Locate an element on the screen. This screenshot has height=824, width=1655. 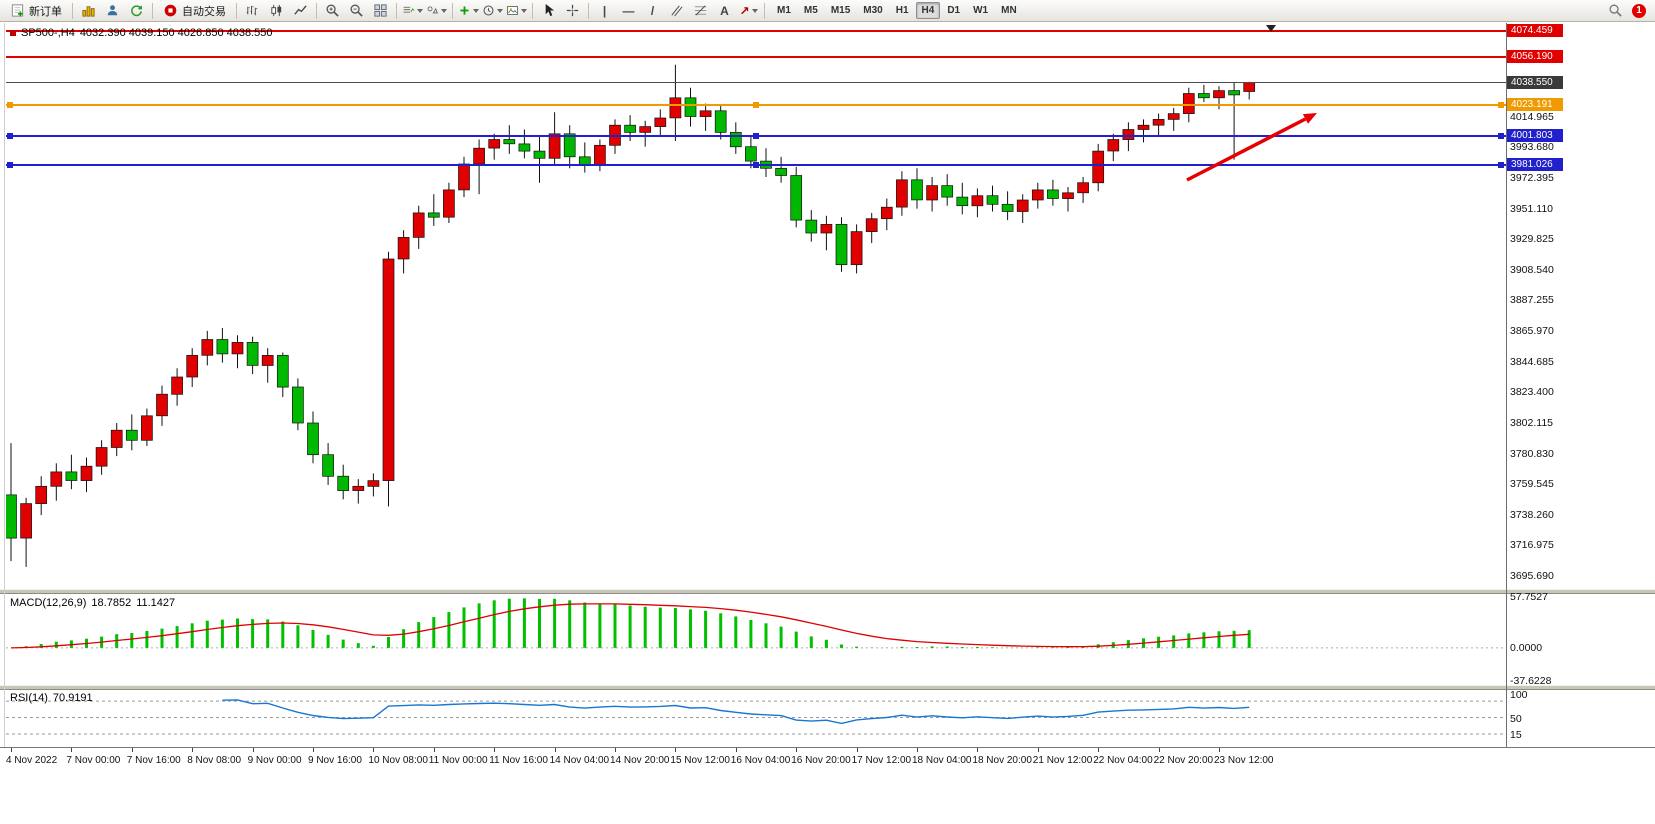
timeframe-button-m30: M30 is located at coordinates (872, 10).